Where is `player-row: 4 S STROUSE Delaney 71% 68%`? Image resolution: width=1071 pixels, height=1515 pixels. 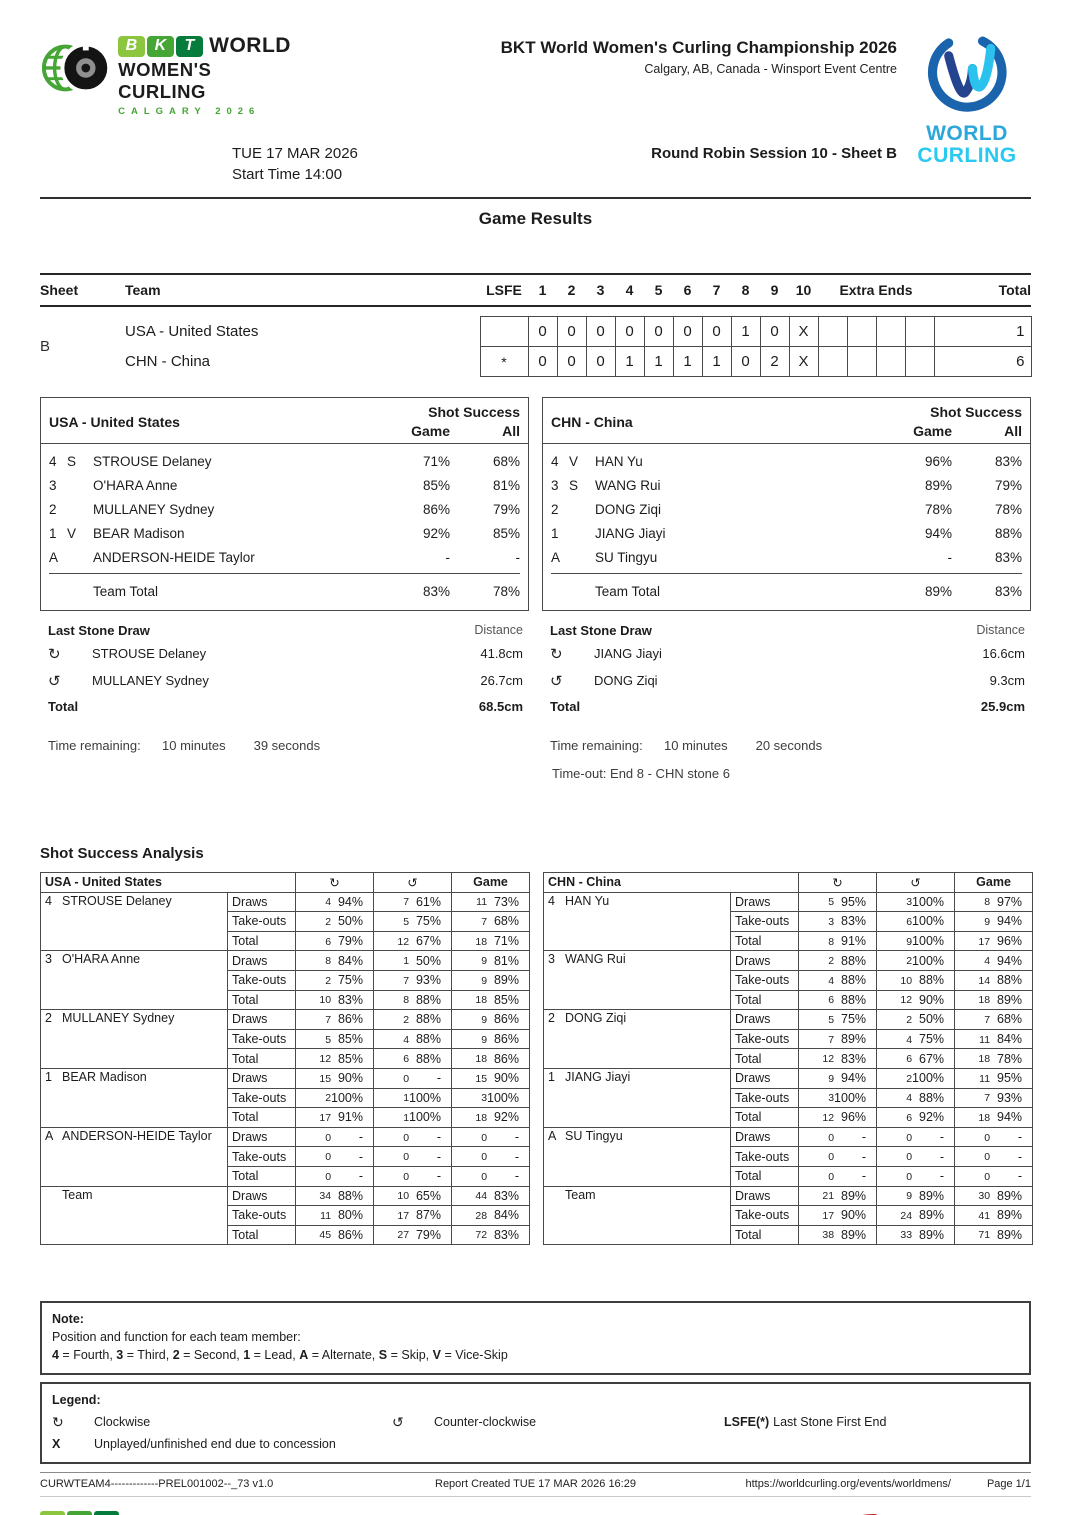
player-row: 4 S STROUSE Delaney 71% 68% is located at coordinates (284, 461).